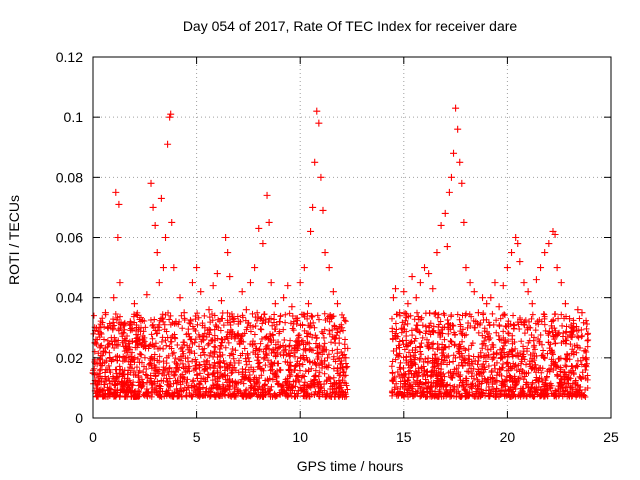 This screenshot has width=640, height=480. What do you see at coordinates (93, 437) in the screenshot?
I see `x-tick-label: 0` at bounding box center [93, 437].